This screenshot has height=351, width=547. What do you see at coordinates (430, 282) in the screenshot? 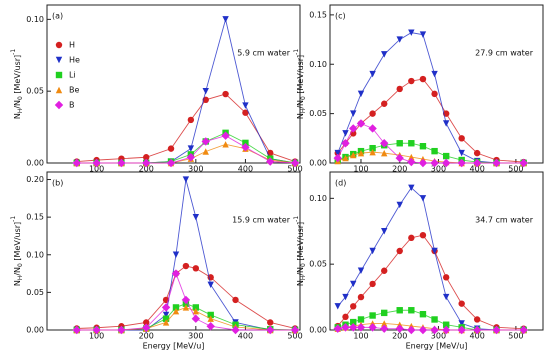
I see `series-line` at bounding box center [430, 282].